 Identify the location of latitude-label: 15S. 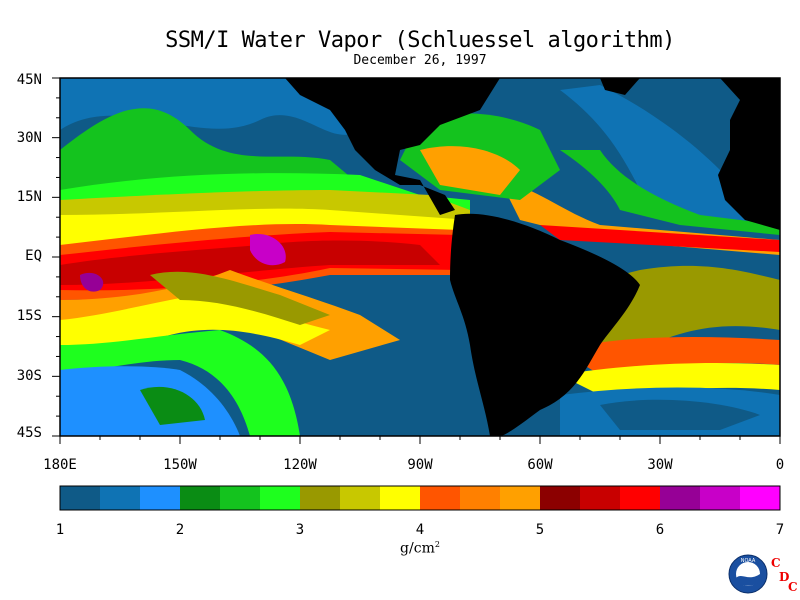
(29, 316).